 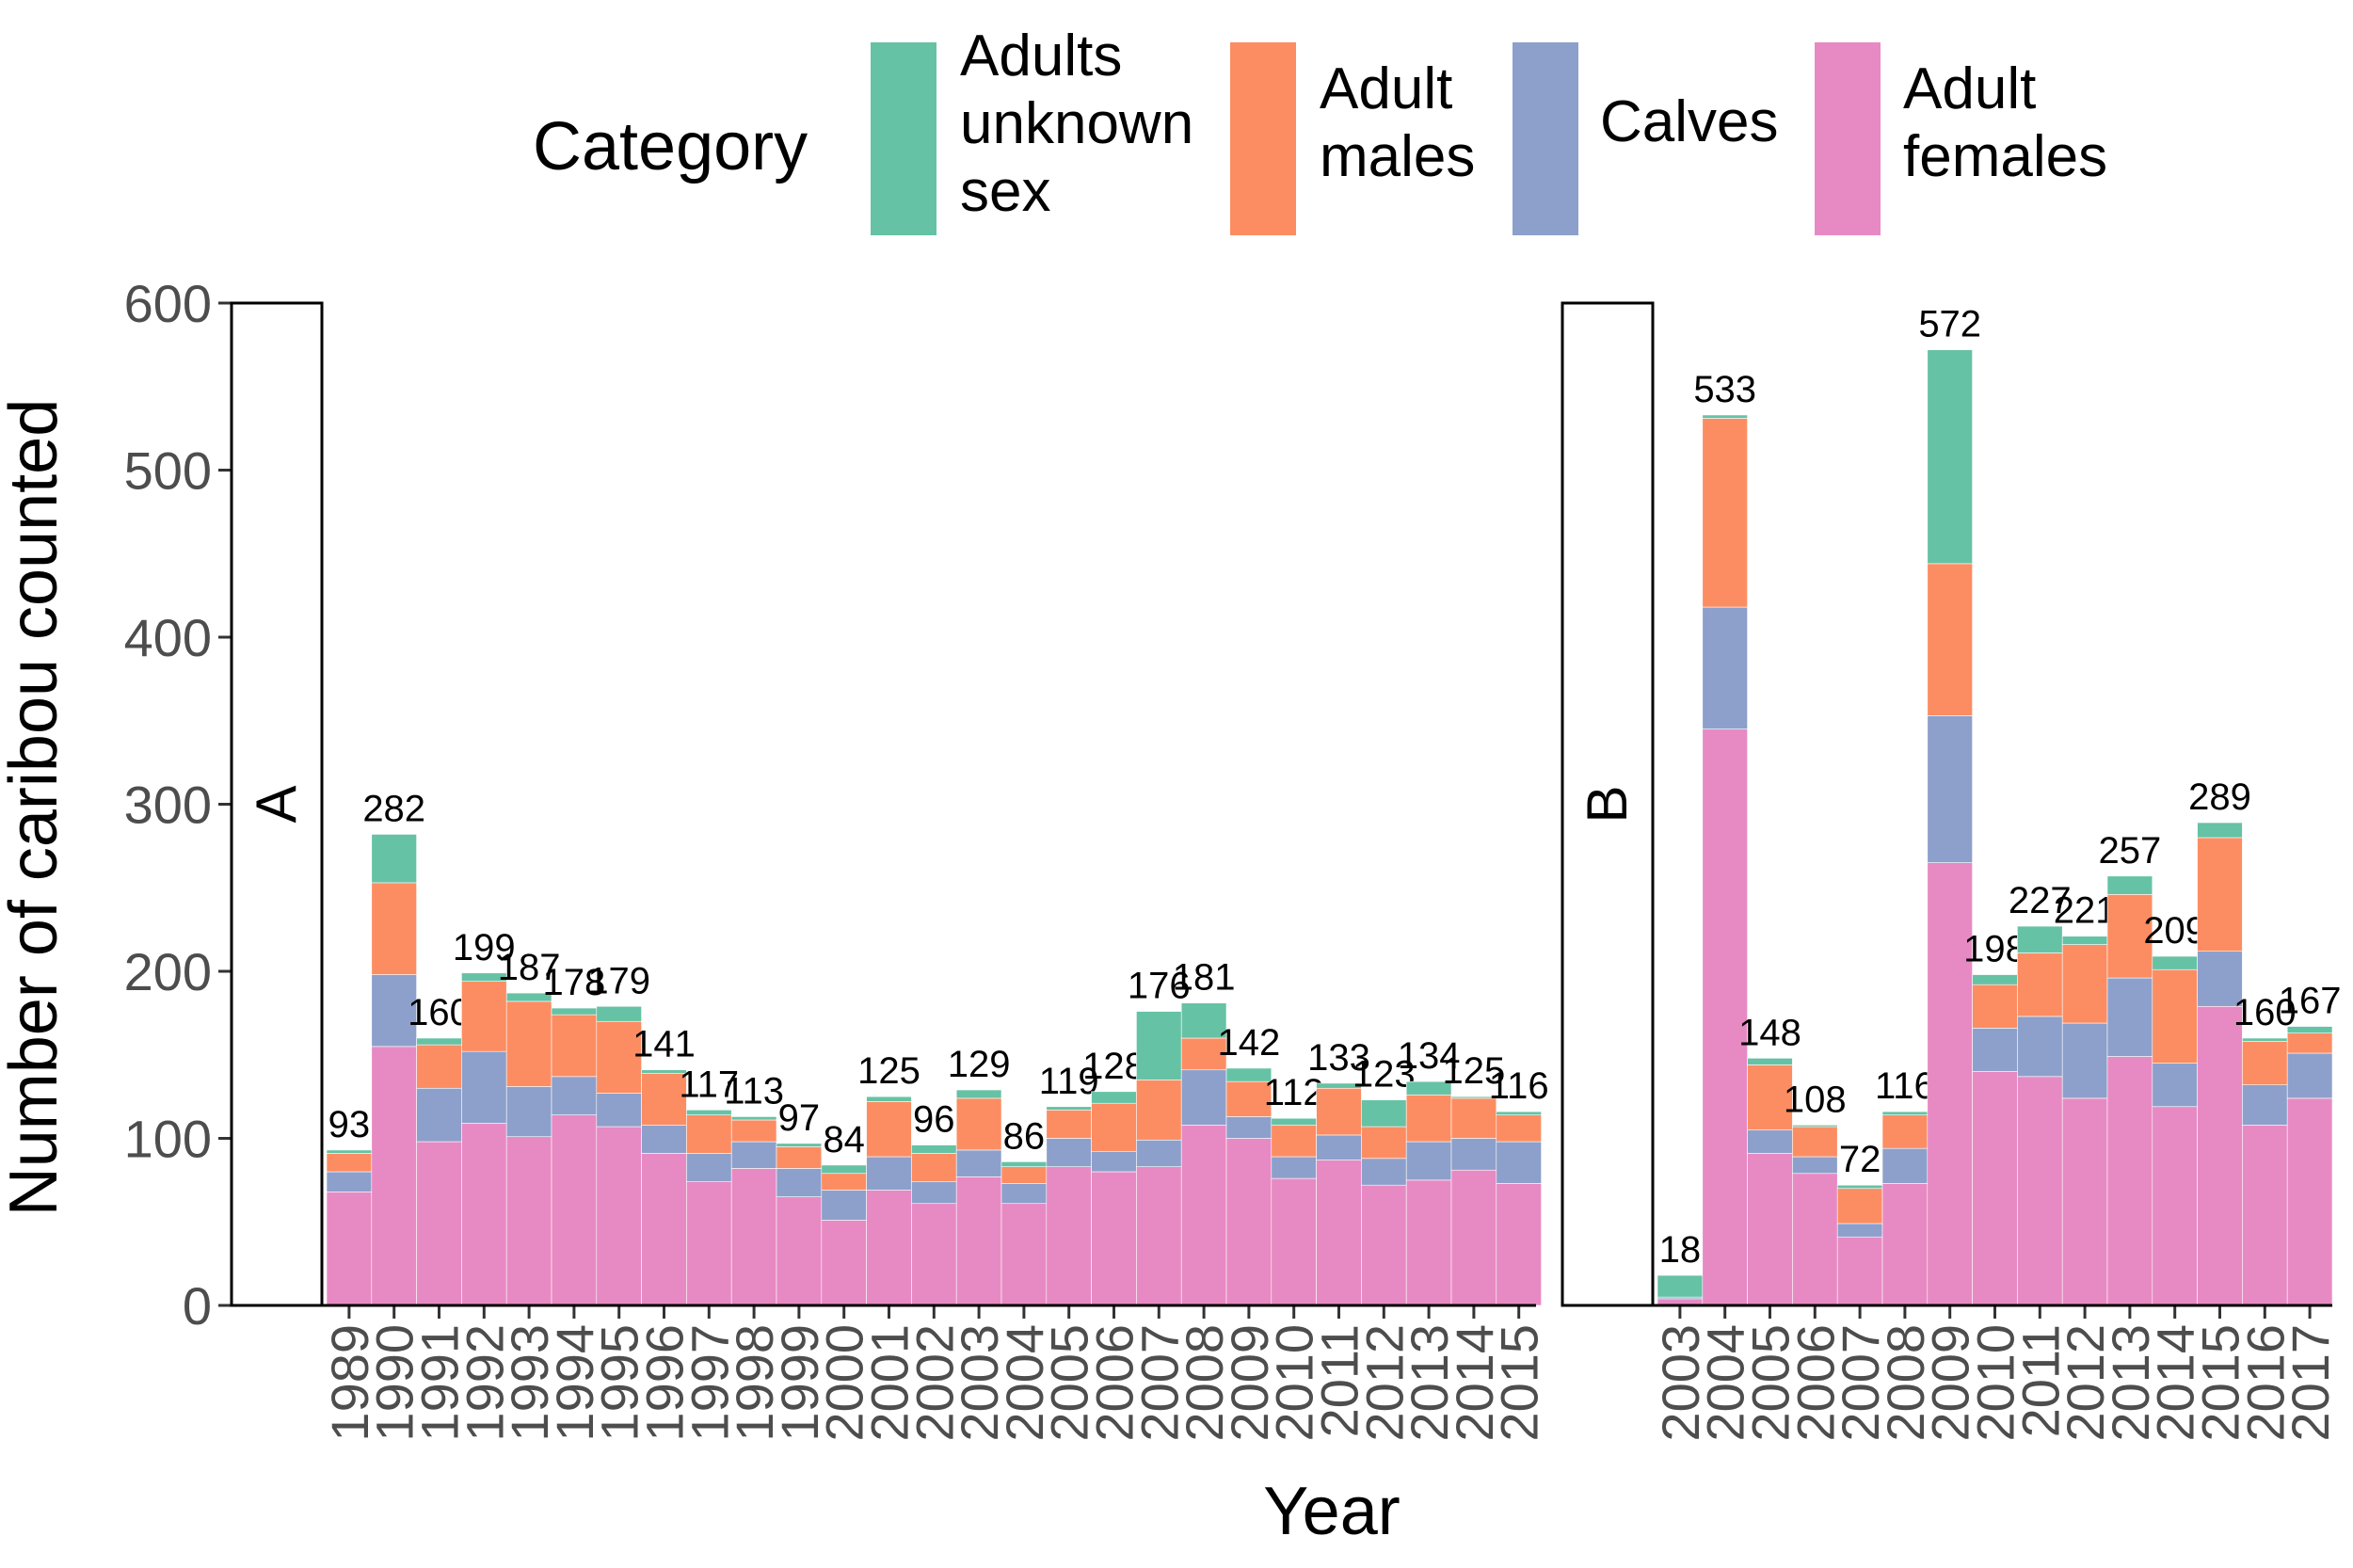 I want to click on facet-strip-label: B, so click(x=1607, y=804).